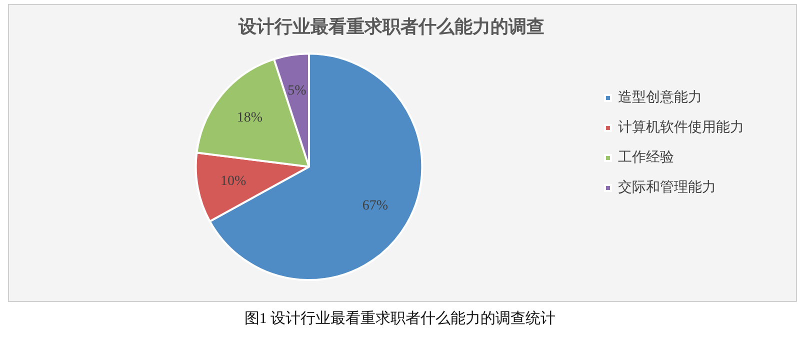 This screenshot has height=337, width=800. What do you see at coordinates (233, 181) in the screenshot?
I see `data-label: 10%` at bounding box center [233, 181].